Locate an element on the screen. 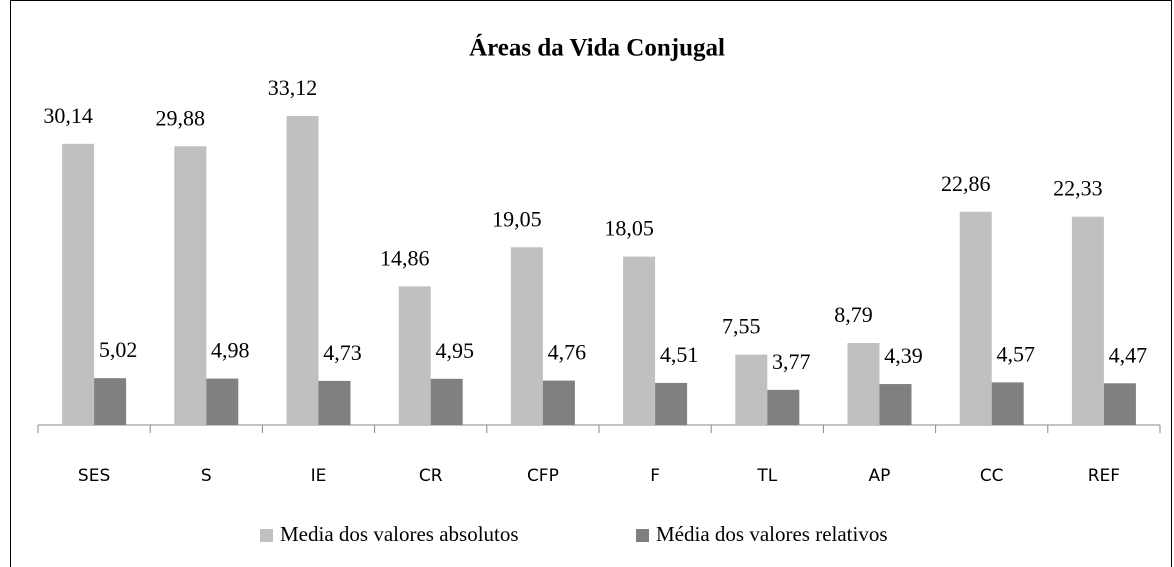 The image size is (1174, 567). data-label: 3,77 is located at coordinates (791, 361).